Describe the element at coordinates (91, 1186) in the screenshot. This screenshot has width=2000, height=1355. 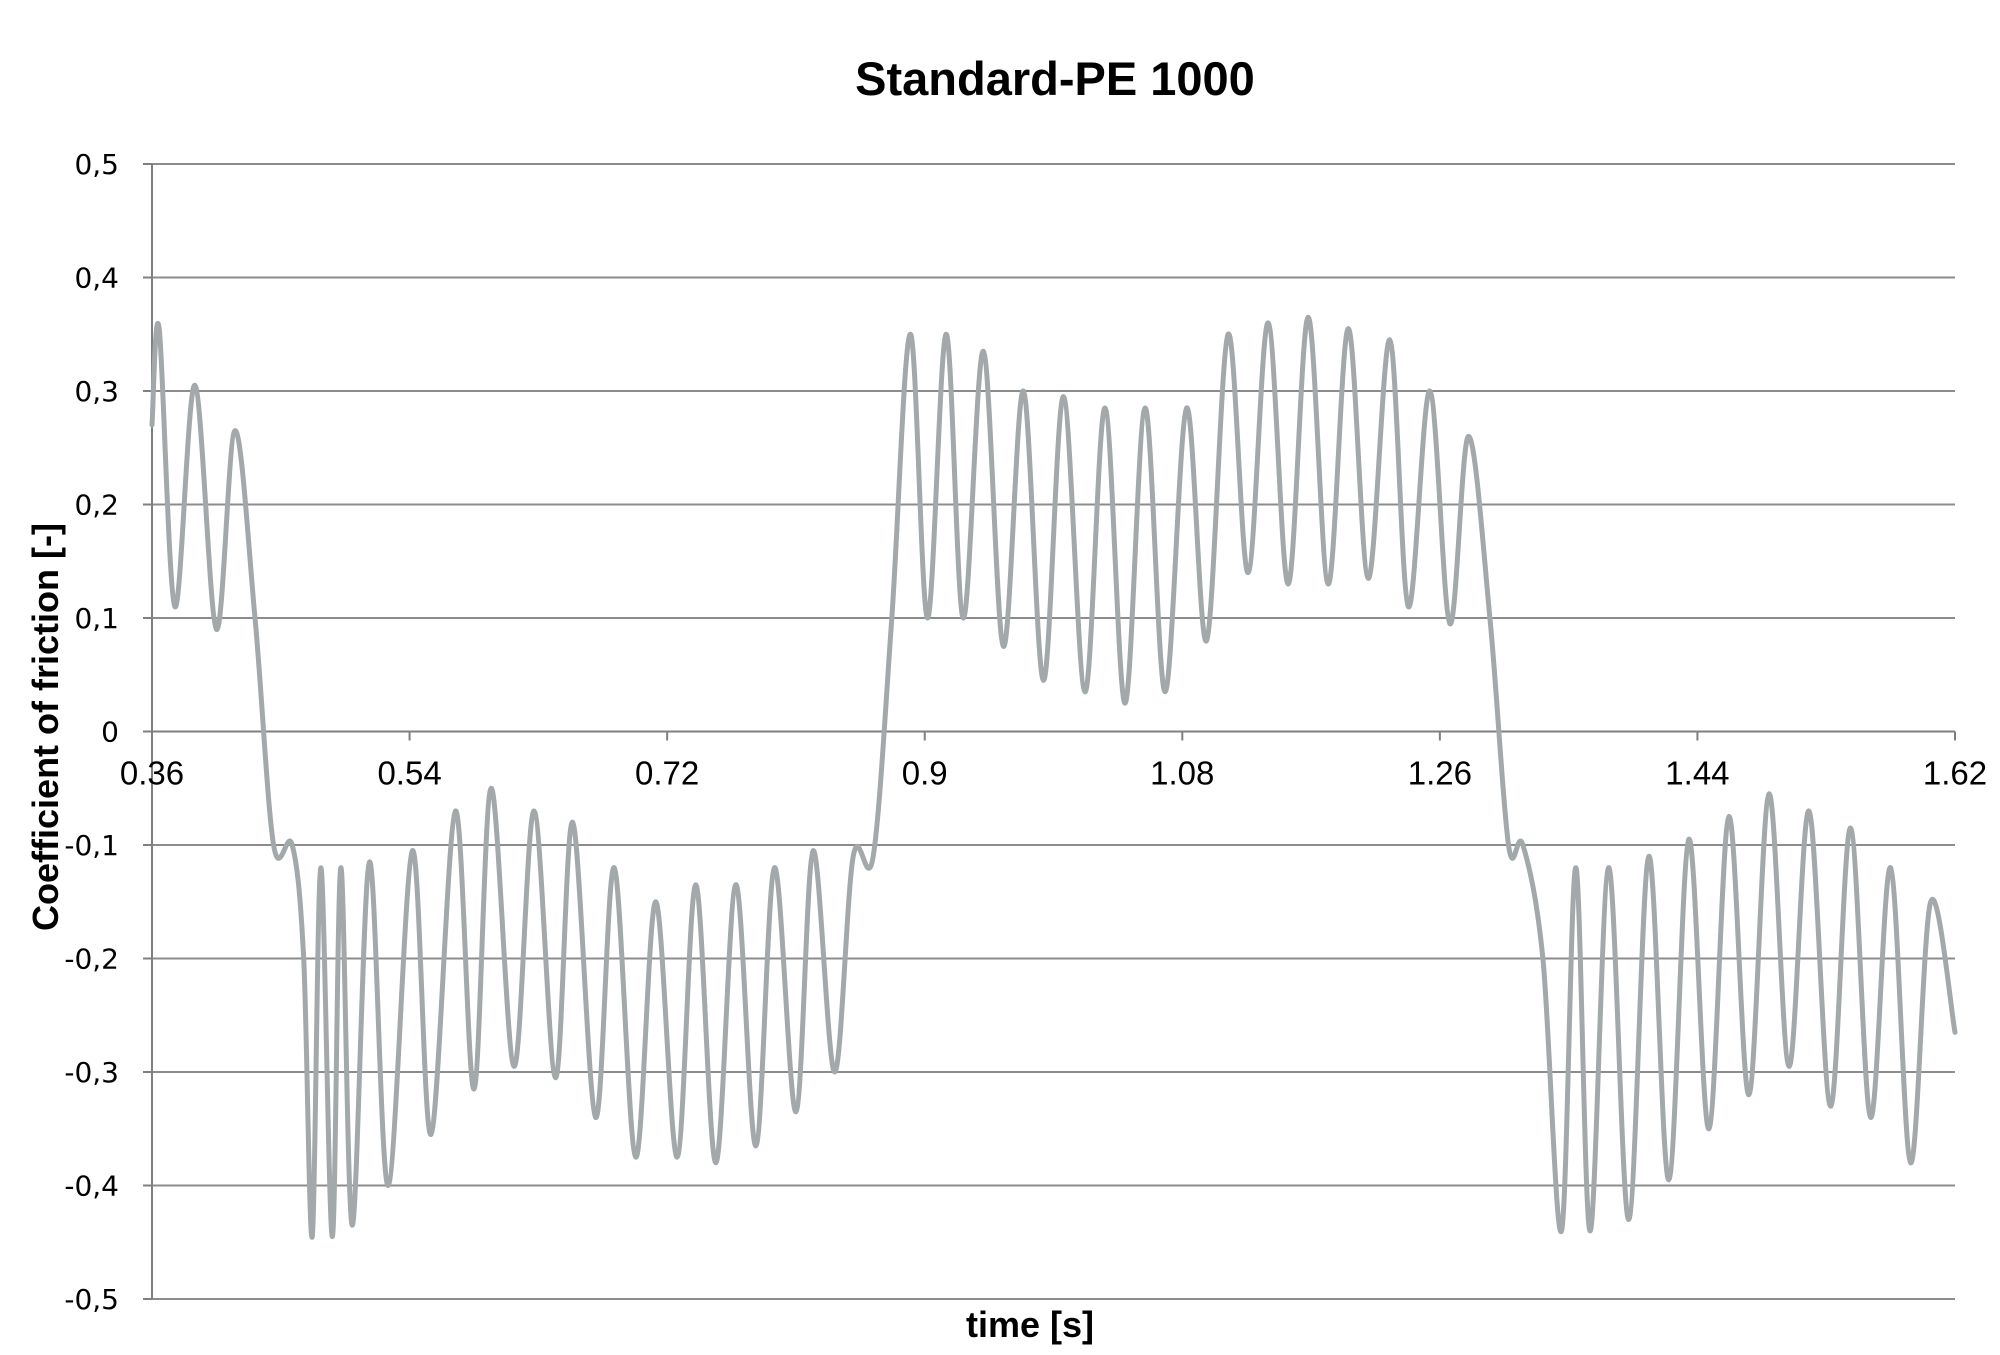
I see `y-tick-label: -0,4` at that location.